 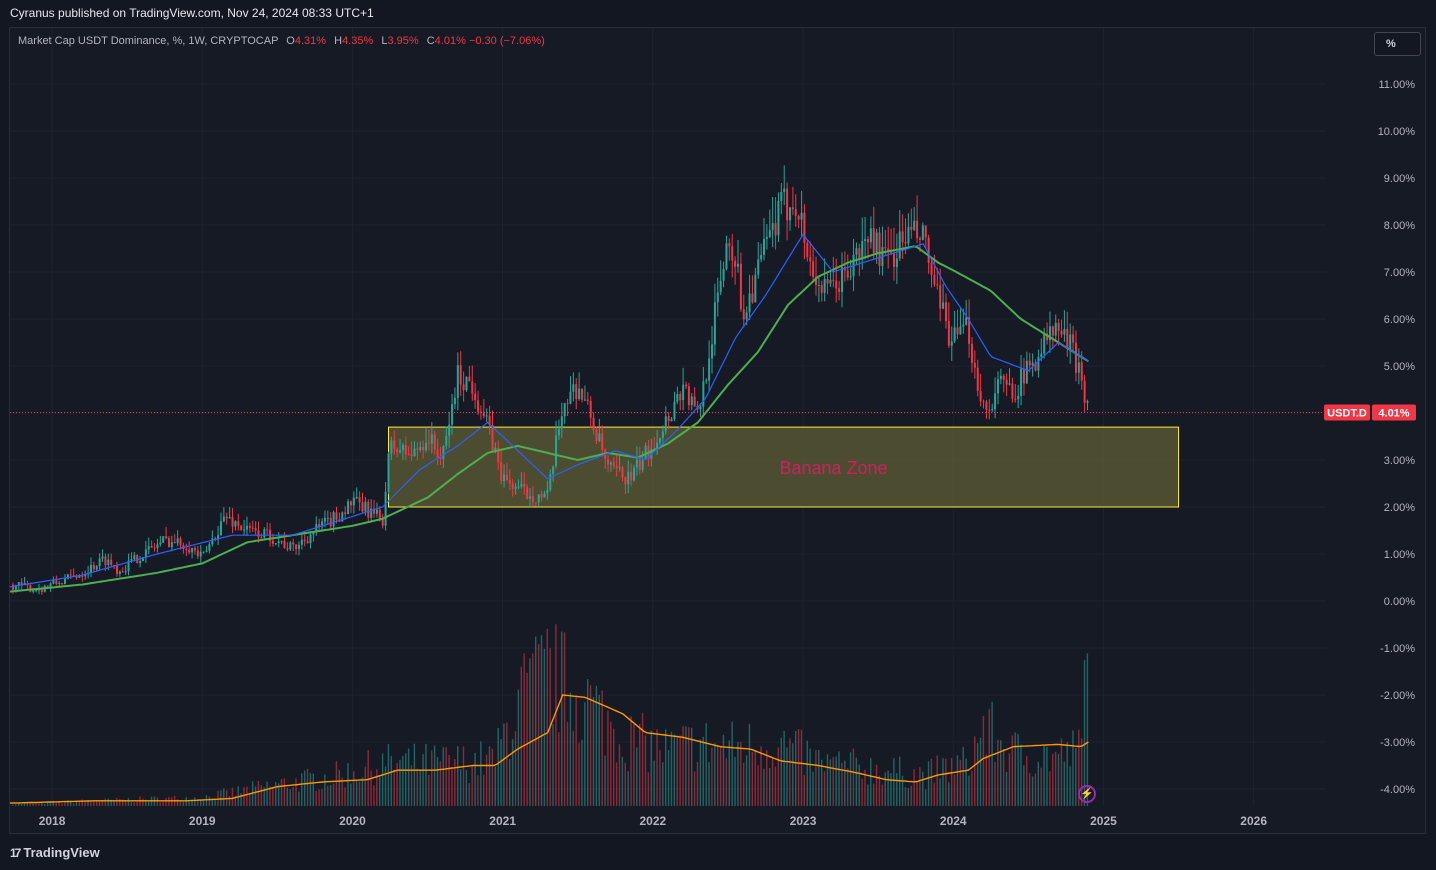 I want to click on percent-scale-button: %, so click(x=1397, y=44).